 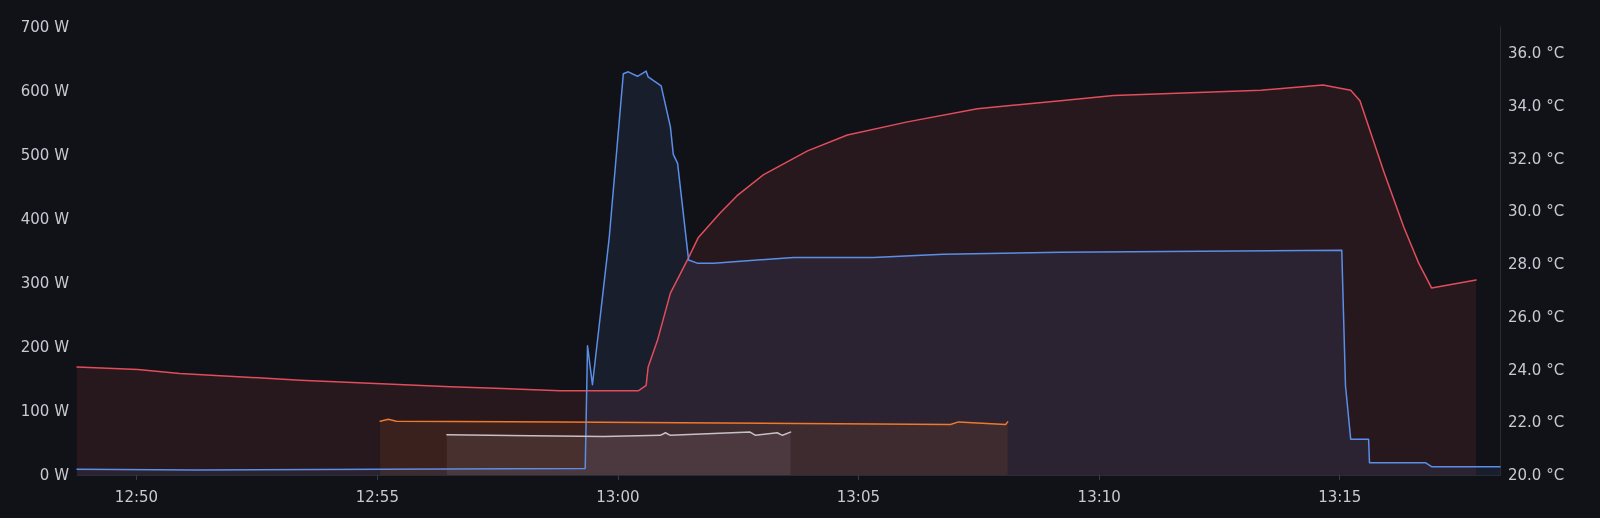 I want to click on y2-tick-label: 24.0 °C, so click(x=1536, y=369).